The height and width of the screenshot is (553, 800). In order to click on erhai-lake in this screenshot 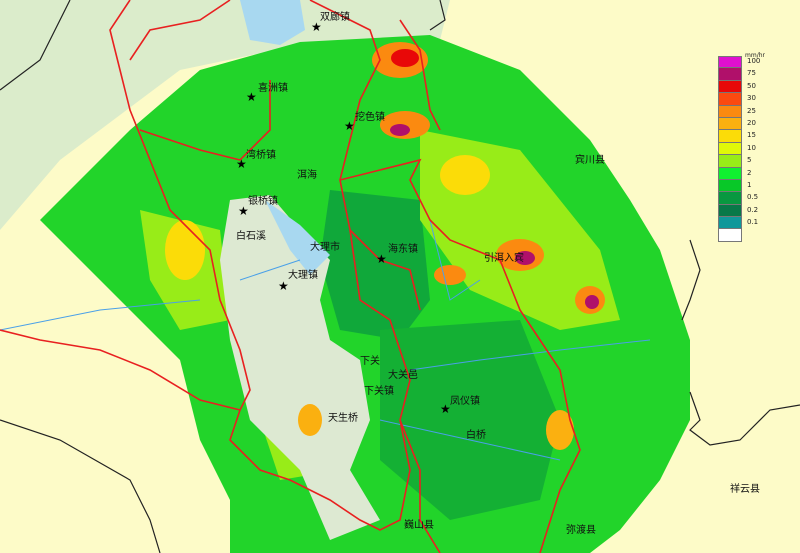, I will do `click(300, 367)`.